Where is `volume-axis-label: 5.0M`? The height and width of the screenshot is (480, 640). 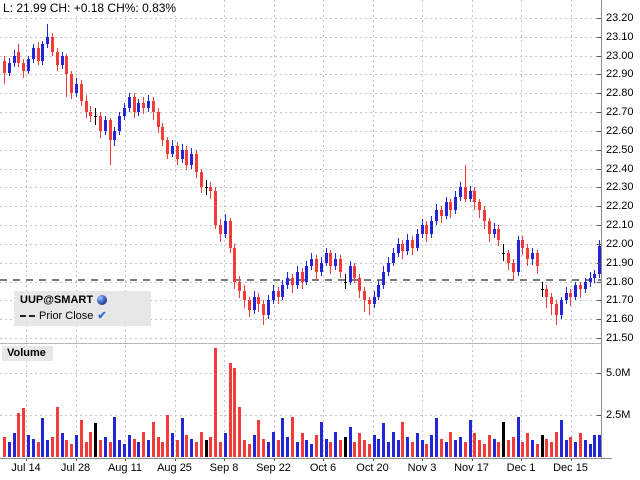
volume-axis-label: 5.0M is located at coordinates (618, 373).